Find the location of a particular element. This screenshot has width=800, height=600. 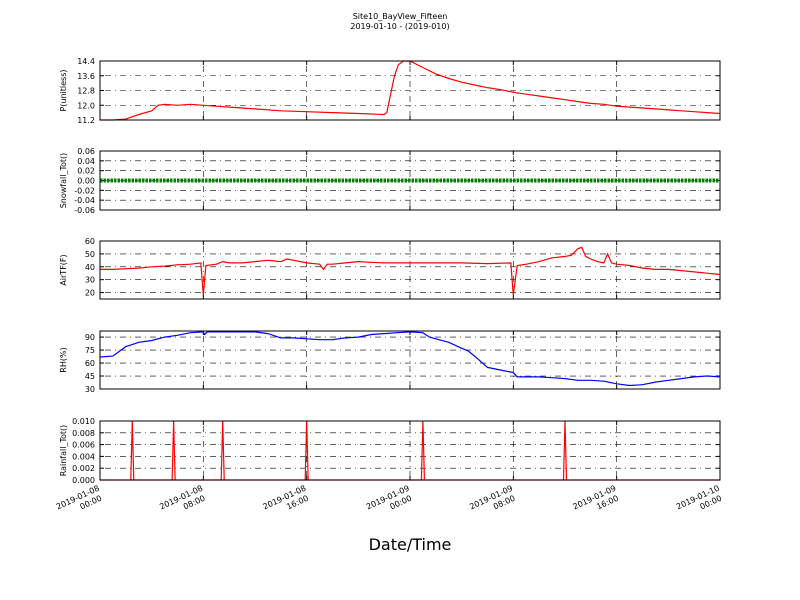

panel-3: 20 30 40 50 60 AirTF(F) is located at coordinates (390, 268).